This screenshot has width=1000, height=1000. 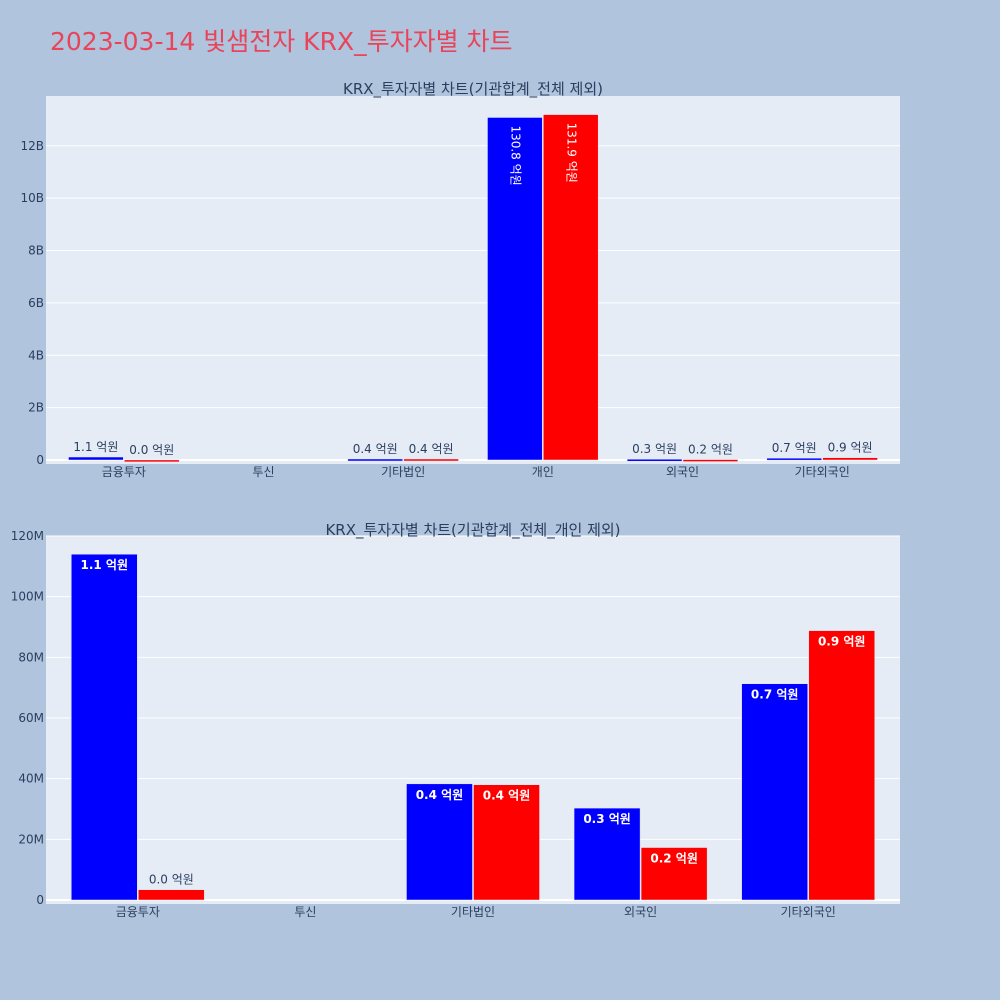 I want to click on bottom-x-tick-label: 투신, so click(x=305, y=912).